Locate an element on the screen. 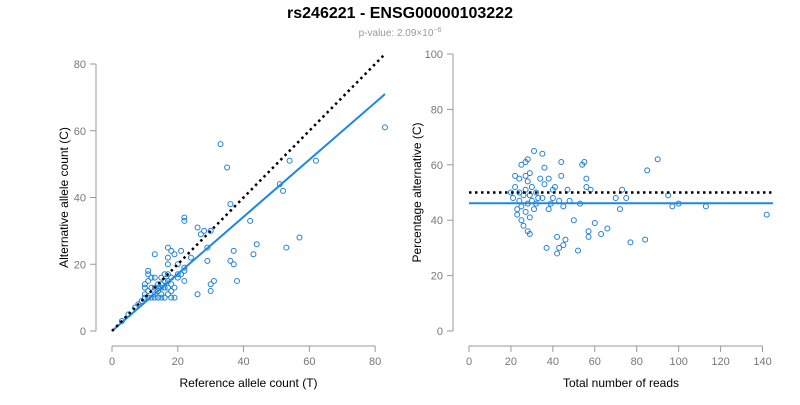  panel-1-y-axis-title: Alternative allele count (C) is located at coordinates (64, 197).